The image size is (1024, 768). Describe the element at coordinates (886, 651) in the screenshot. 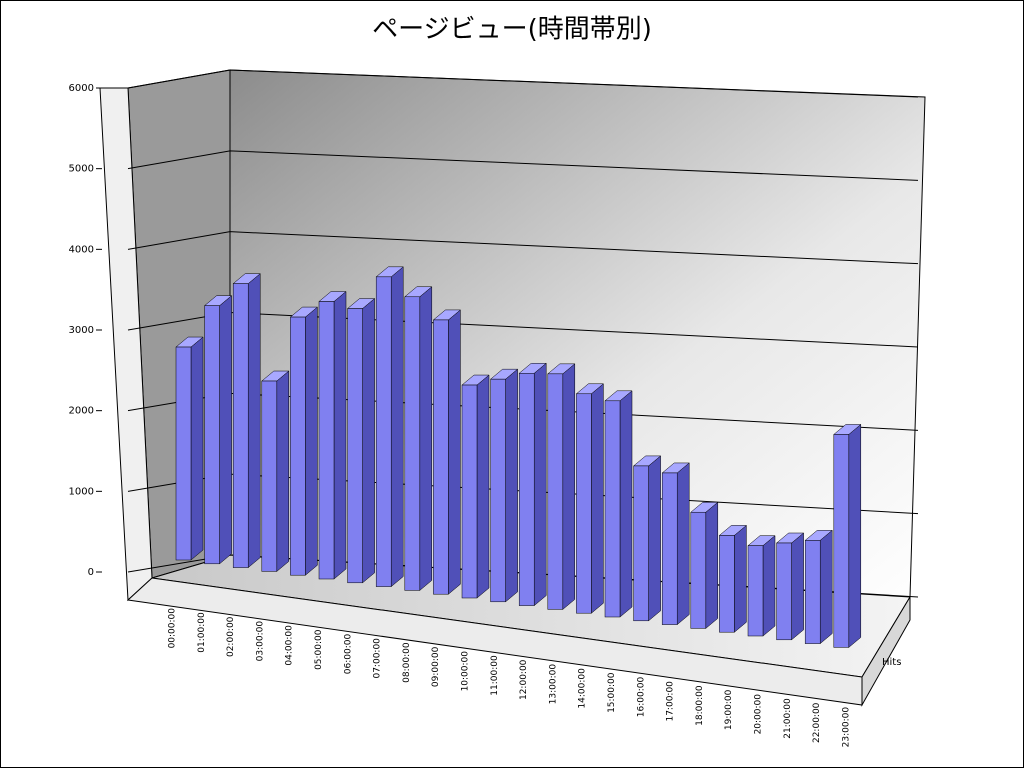

I see `floor-side` at that location.